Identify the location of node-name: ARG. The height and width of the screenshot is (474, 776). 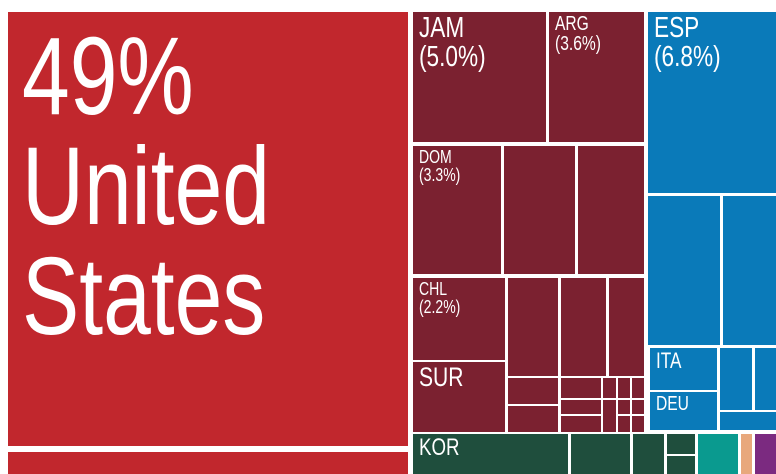
(572, 24).